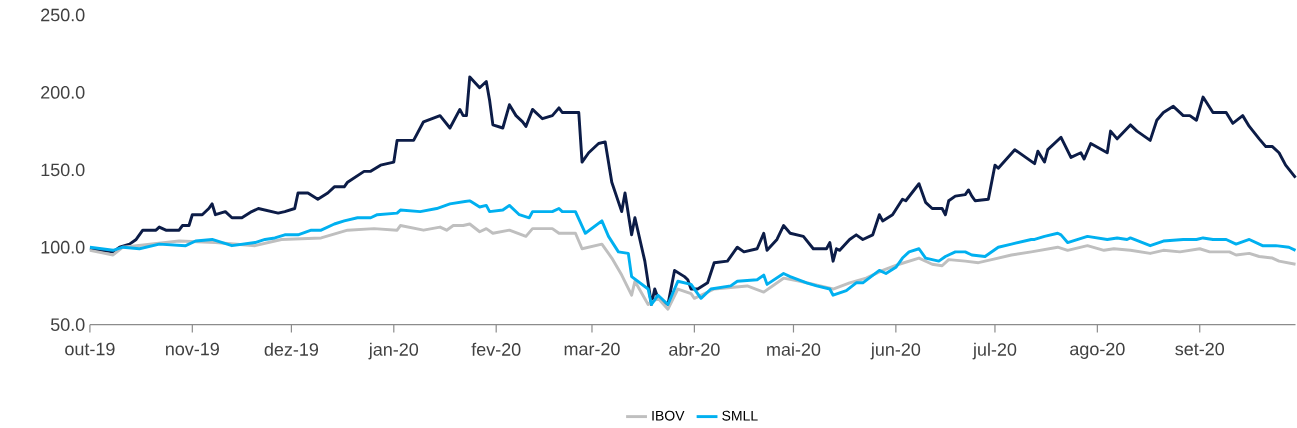 Image resolution: width=1297 pixels, height=428 pixels. What do you see at coordinates (895, 351) in the screenshot?
I see `x-tick-label: jun-20` at bounding box center [895, 351].